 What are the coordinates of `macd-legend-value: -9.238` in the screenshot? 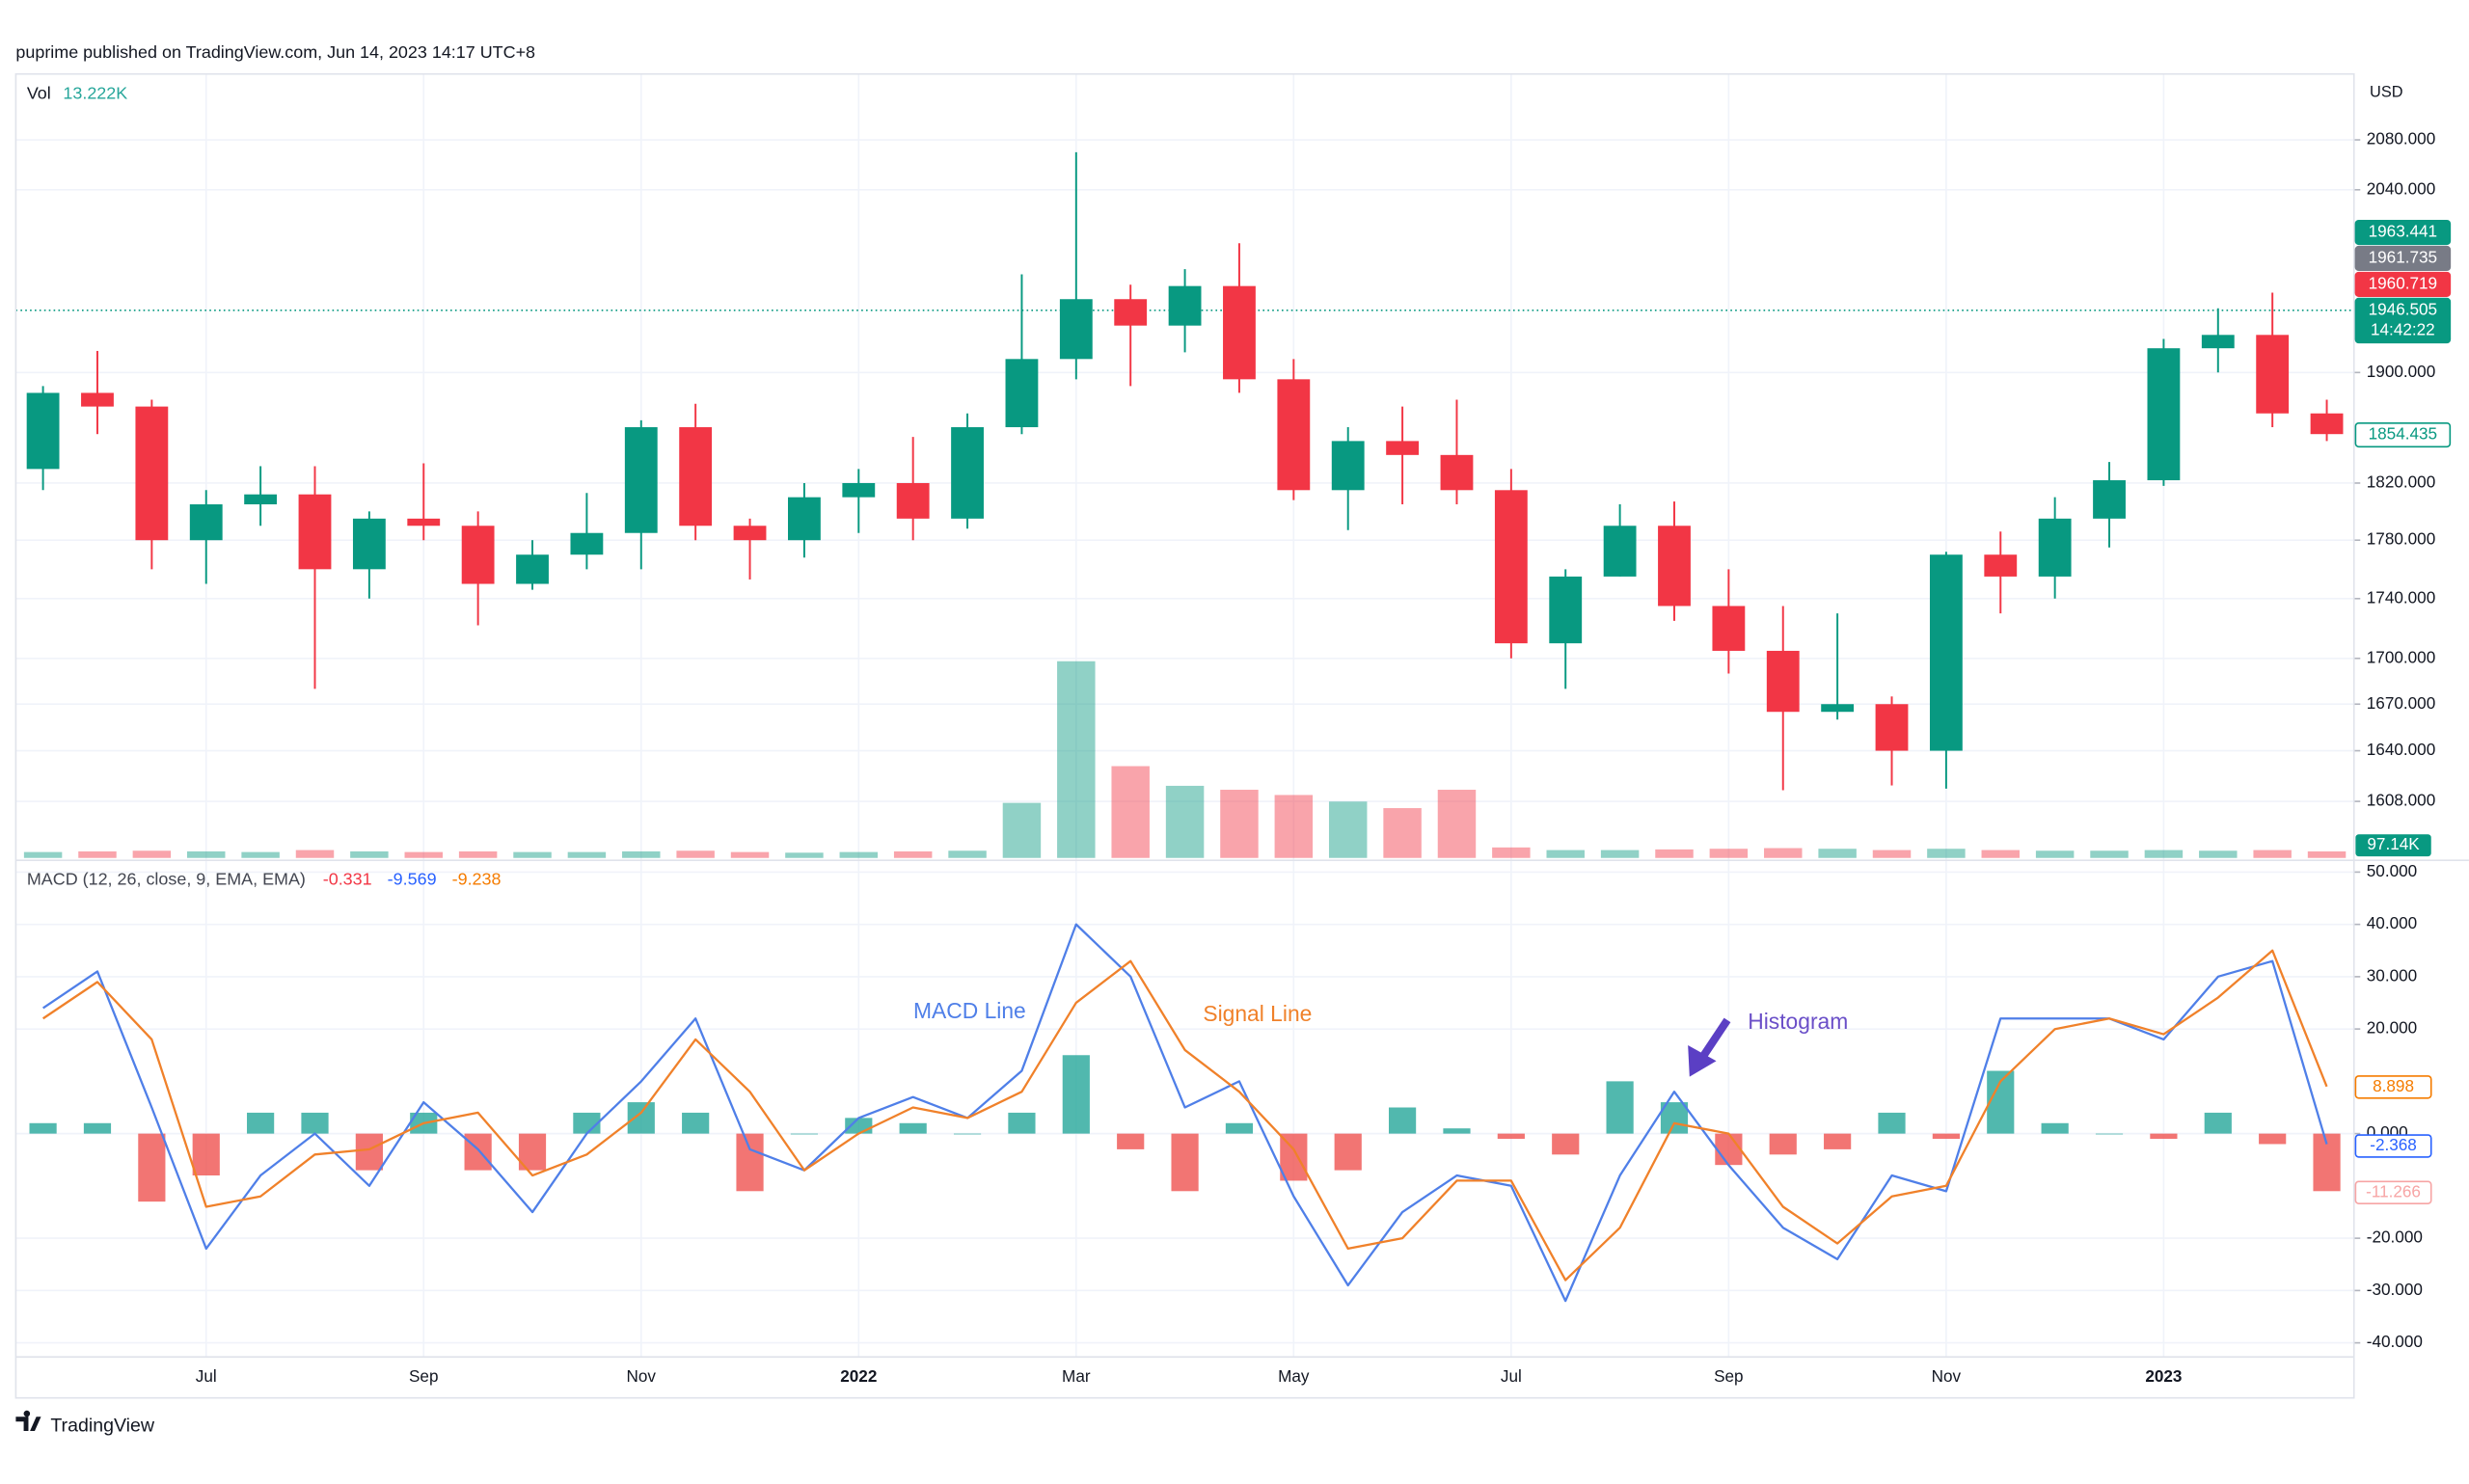 It's located at (477, 878).